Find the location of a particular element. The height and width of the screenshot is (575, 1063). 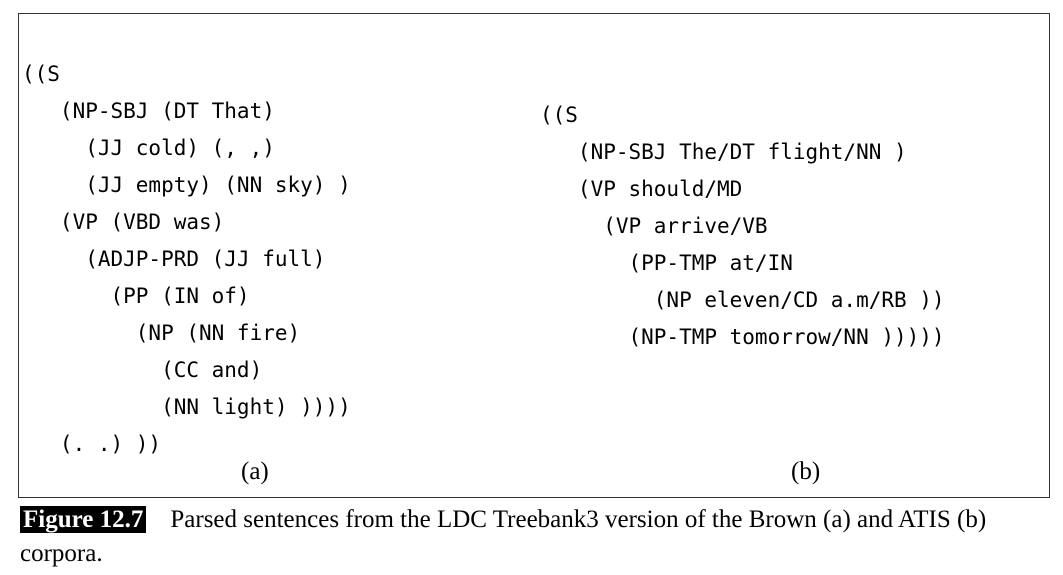

parse-b-line: (VP arrive/VB is located at coordinates (654, 226).